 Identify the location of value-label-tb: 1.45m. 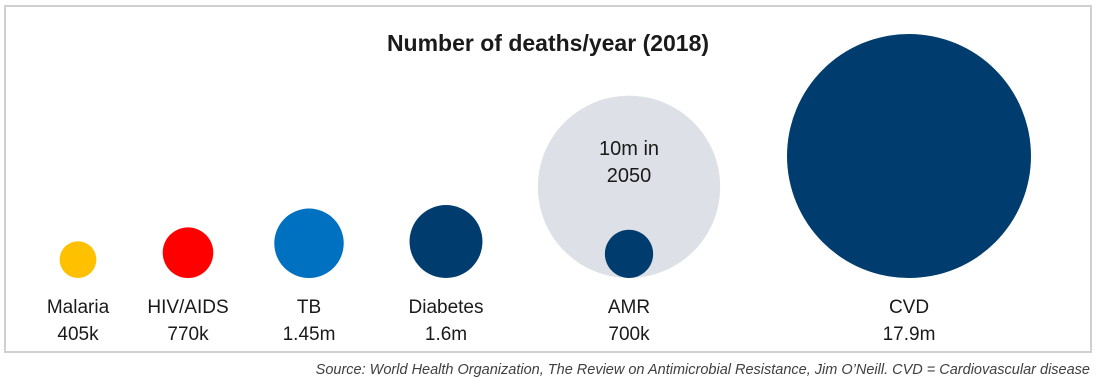
(309, 334).